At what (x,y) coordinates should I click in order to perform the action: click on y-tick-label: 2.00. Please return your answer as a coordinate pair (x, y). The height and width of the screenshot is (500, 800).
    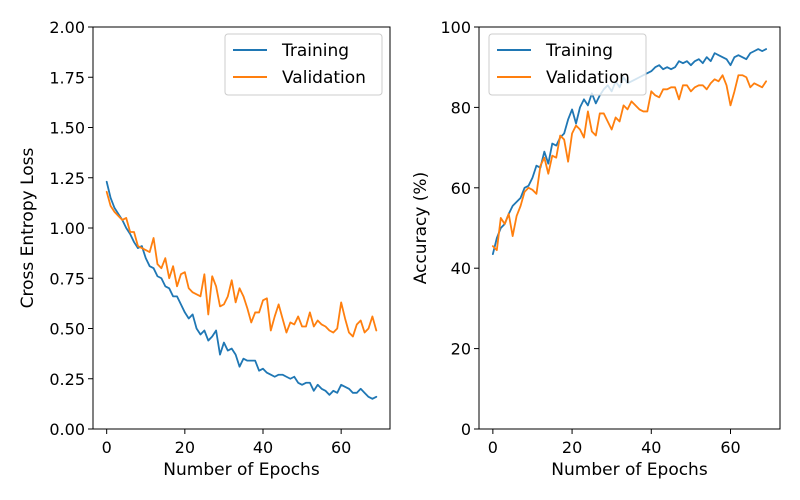
    Looking at the image, I should click on (67, 27).